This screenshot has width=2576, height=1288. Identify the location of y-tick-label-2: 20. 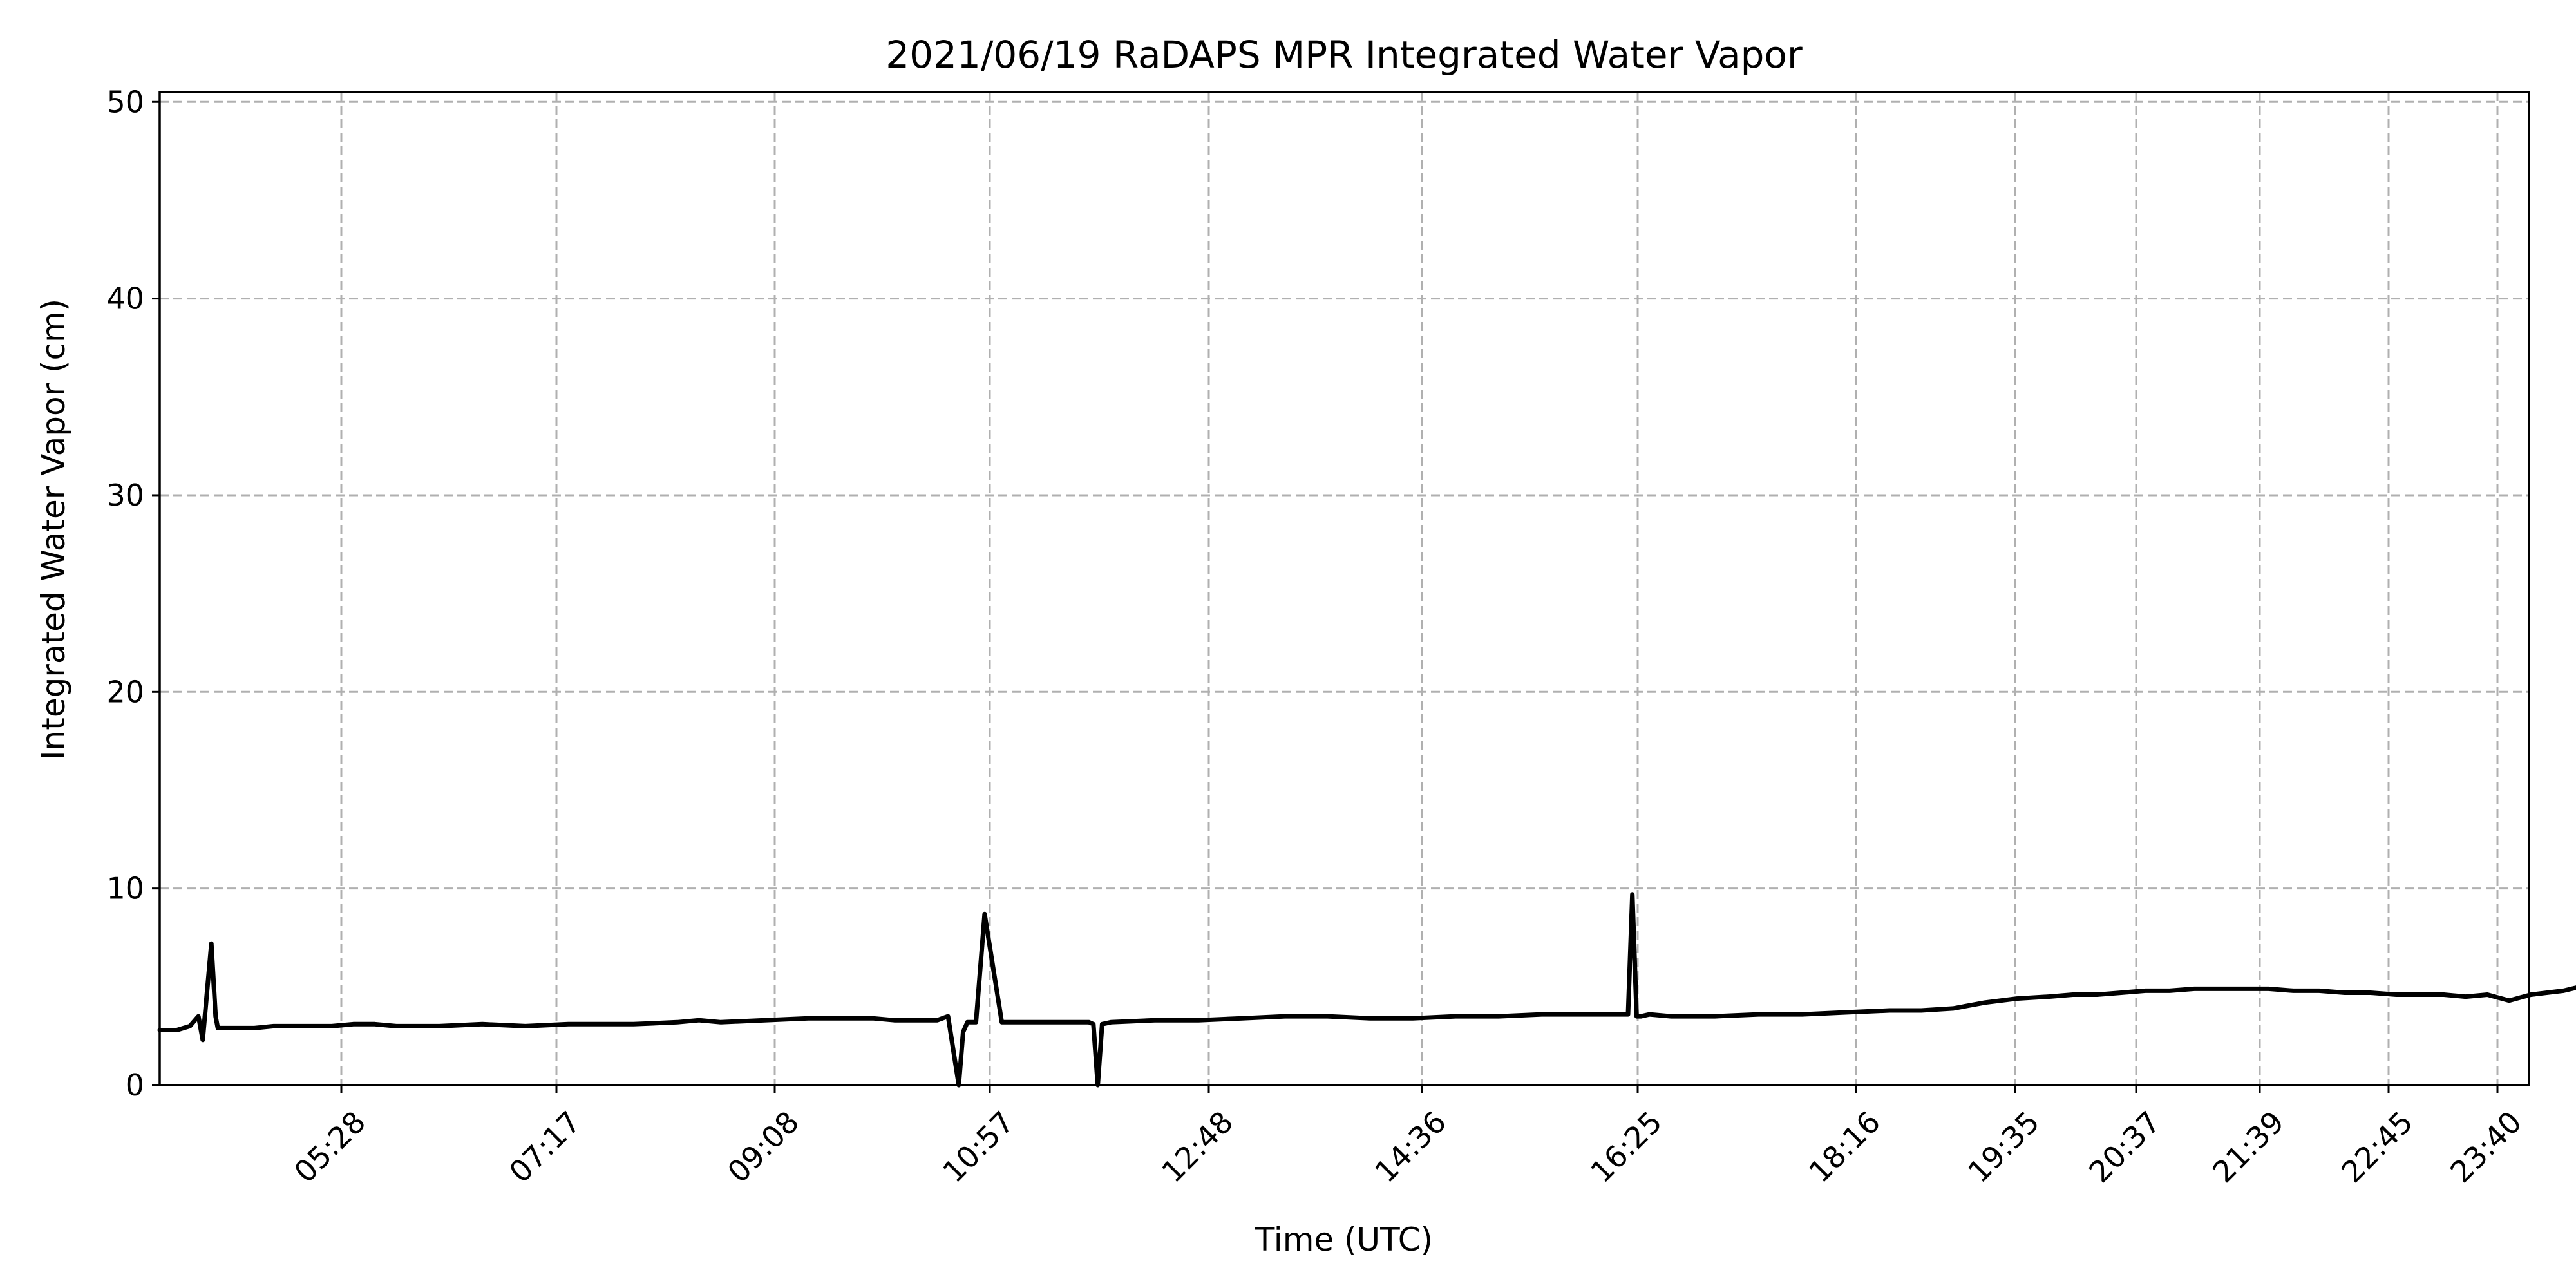
(125, 691).